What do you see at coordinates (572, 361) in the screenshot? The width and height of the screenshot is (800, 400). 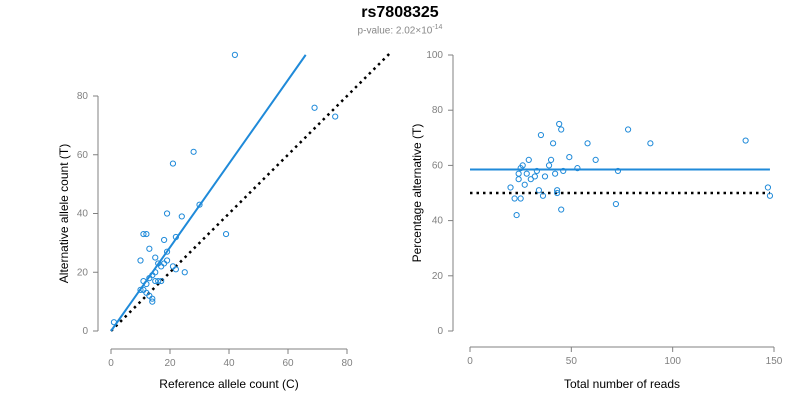 I see `x-tick-label: 50` at bounding box center [572, 361].